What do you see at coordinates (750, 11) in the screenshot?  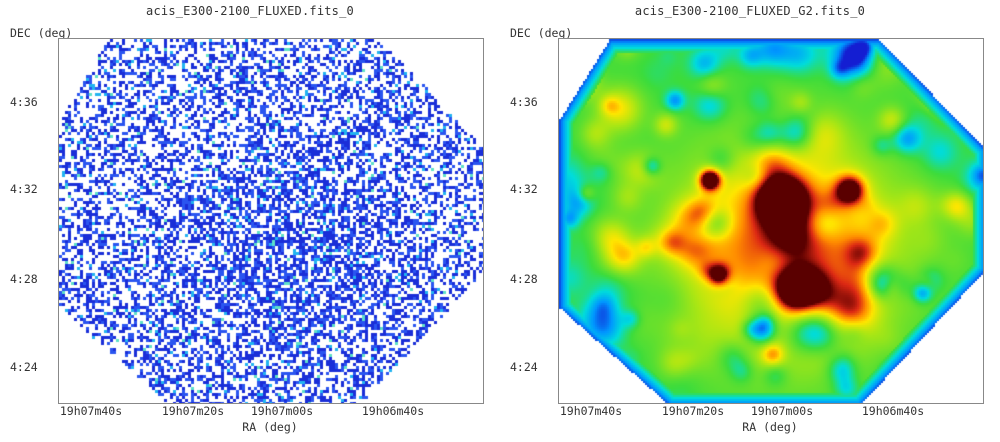 I see `panel-title: acis_E300-2100_FLUXED_G2.fits_0` at bounding box center [750, 11].